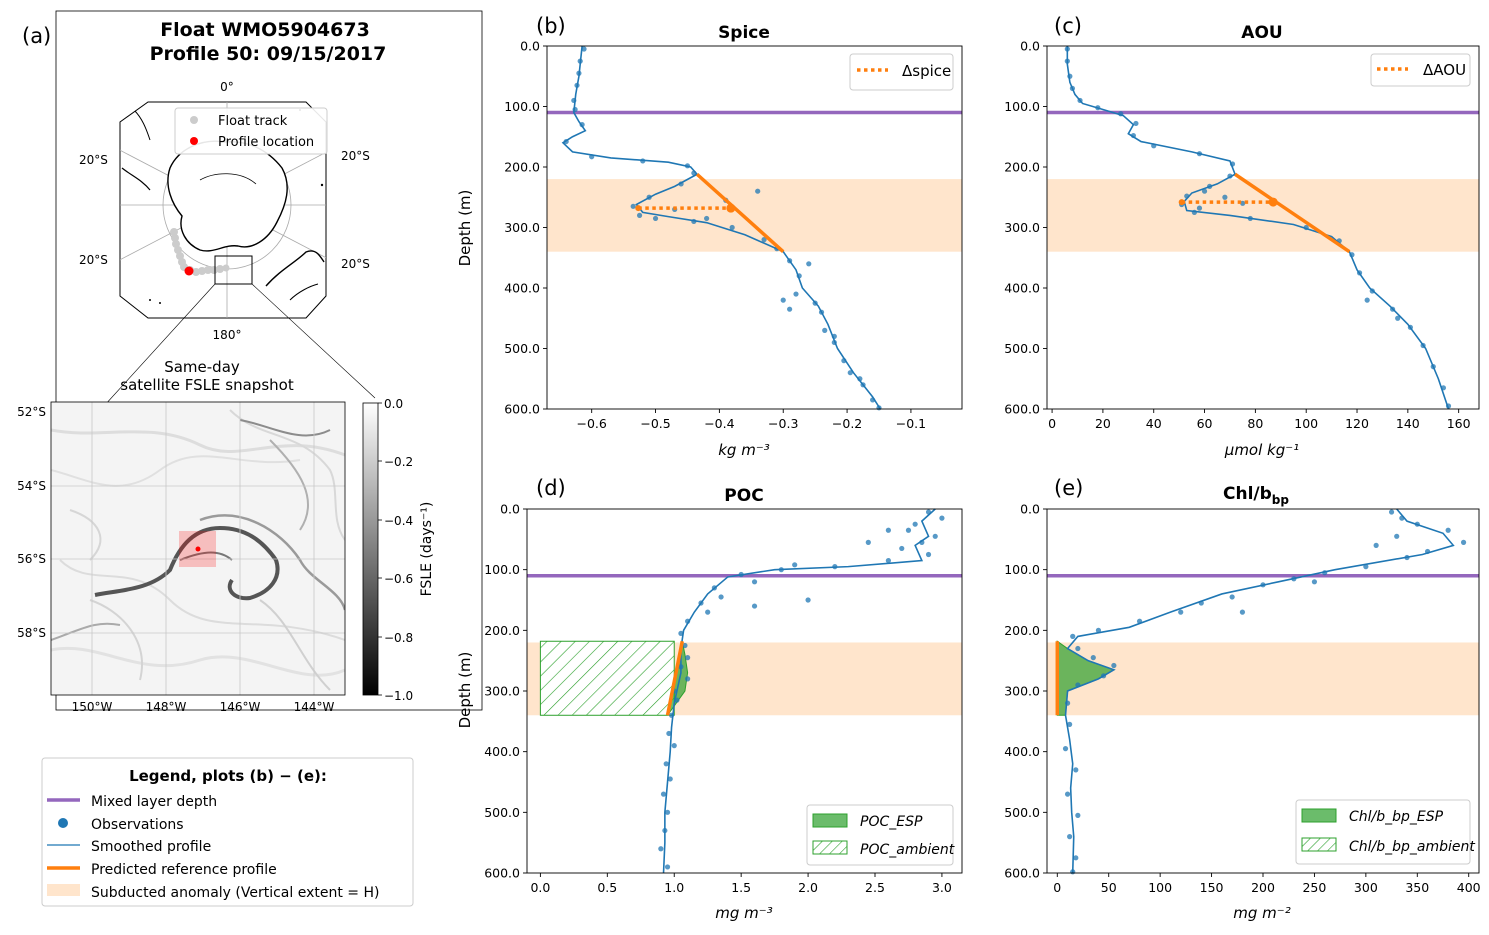  Describe the element at coordinates (1259, 691) in the screenshot. I see `panel-e-smoothed-profile` at that location.